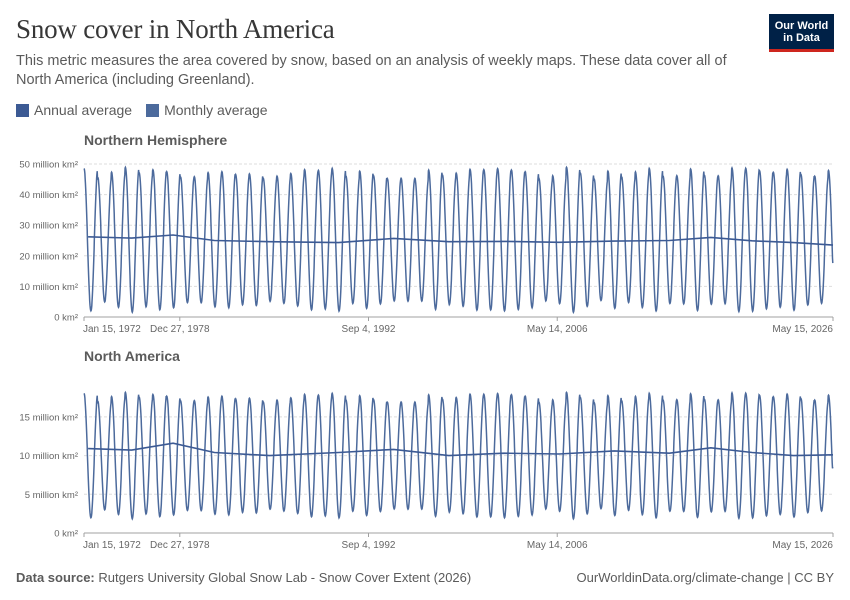 The height and width of the screenshot is (600, 850). What do you see at coordinates (83, 110) in the screenshot?
I see `legend-label-annual: Annual average` at bounding box center [83, 110].